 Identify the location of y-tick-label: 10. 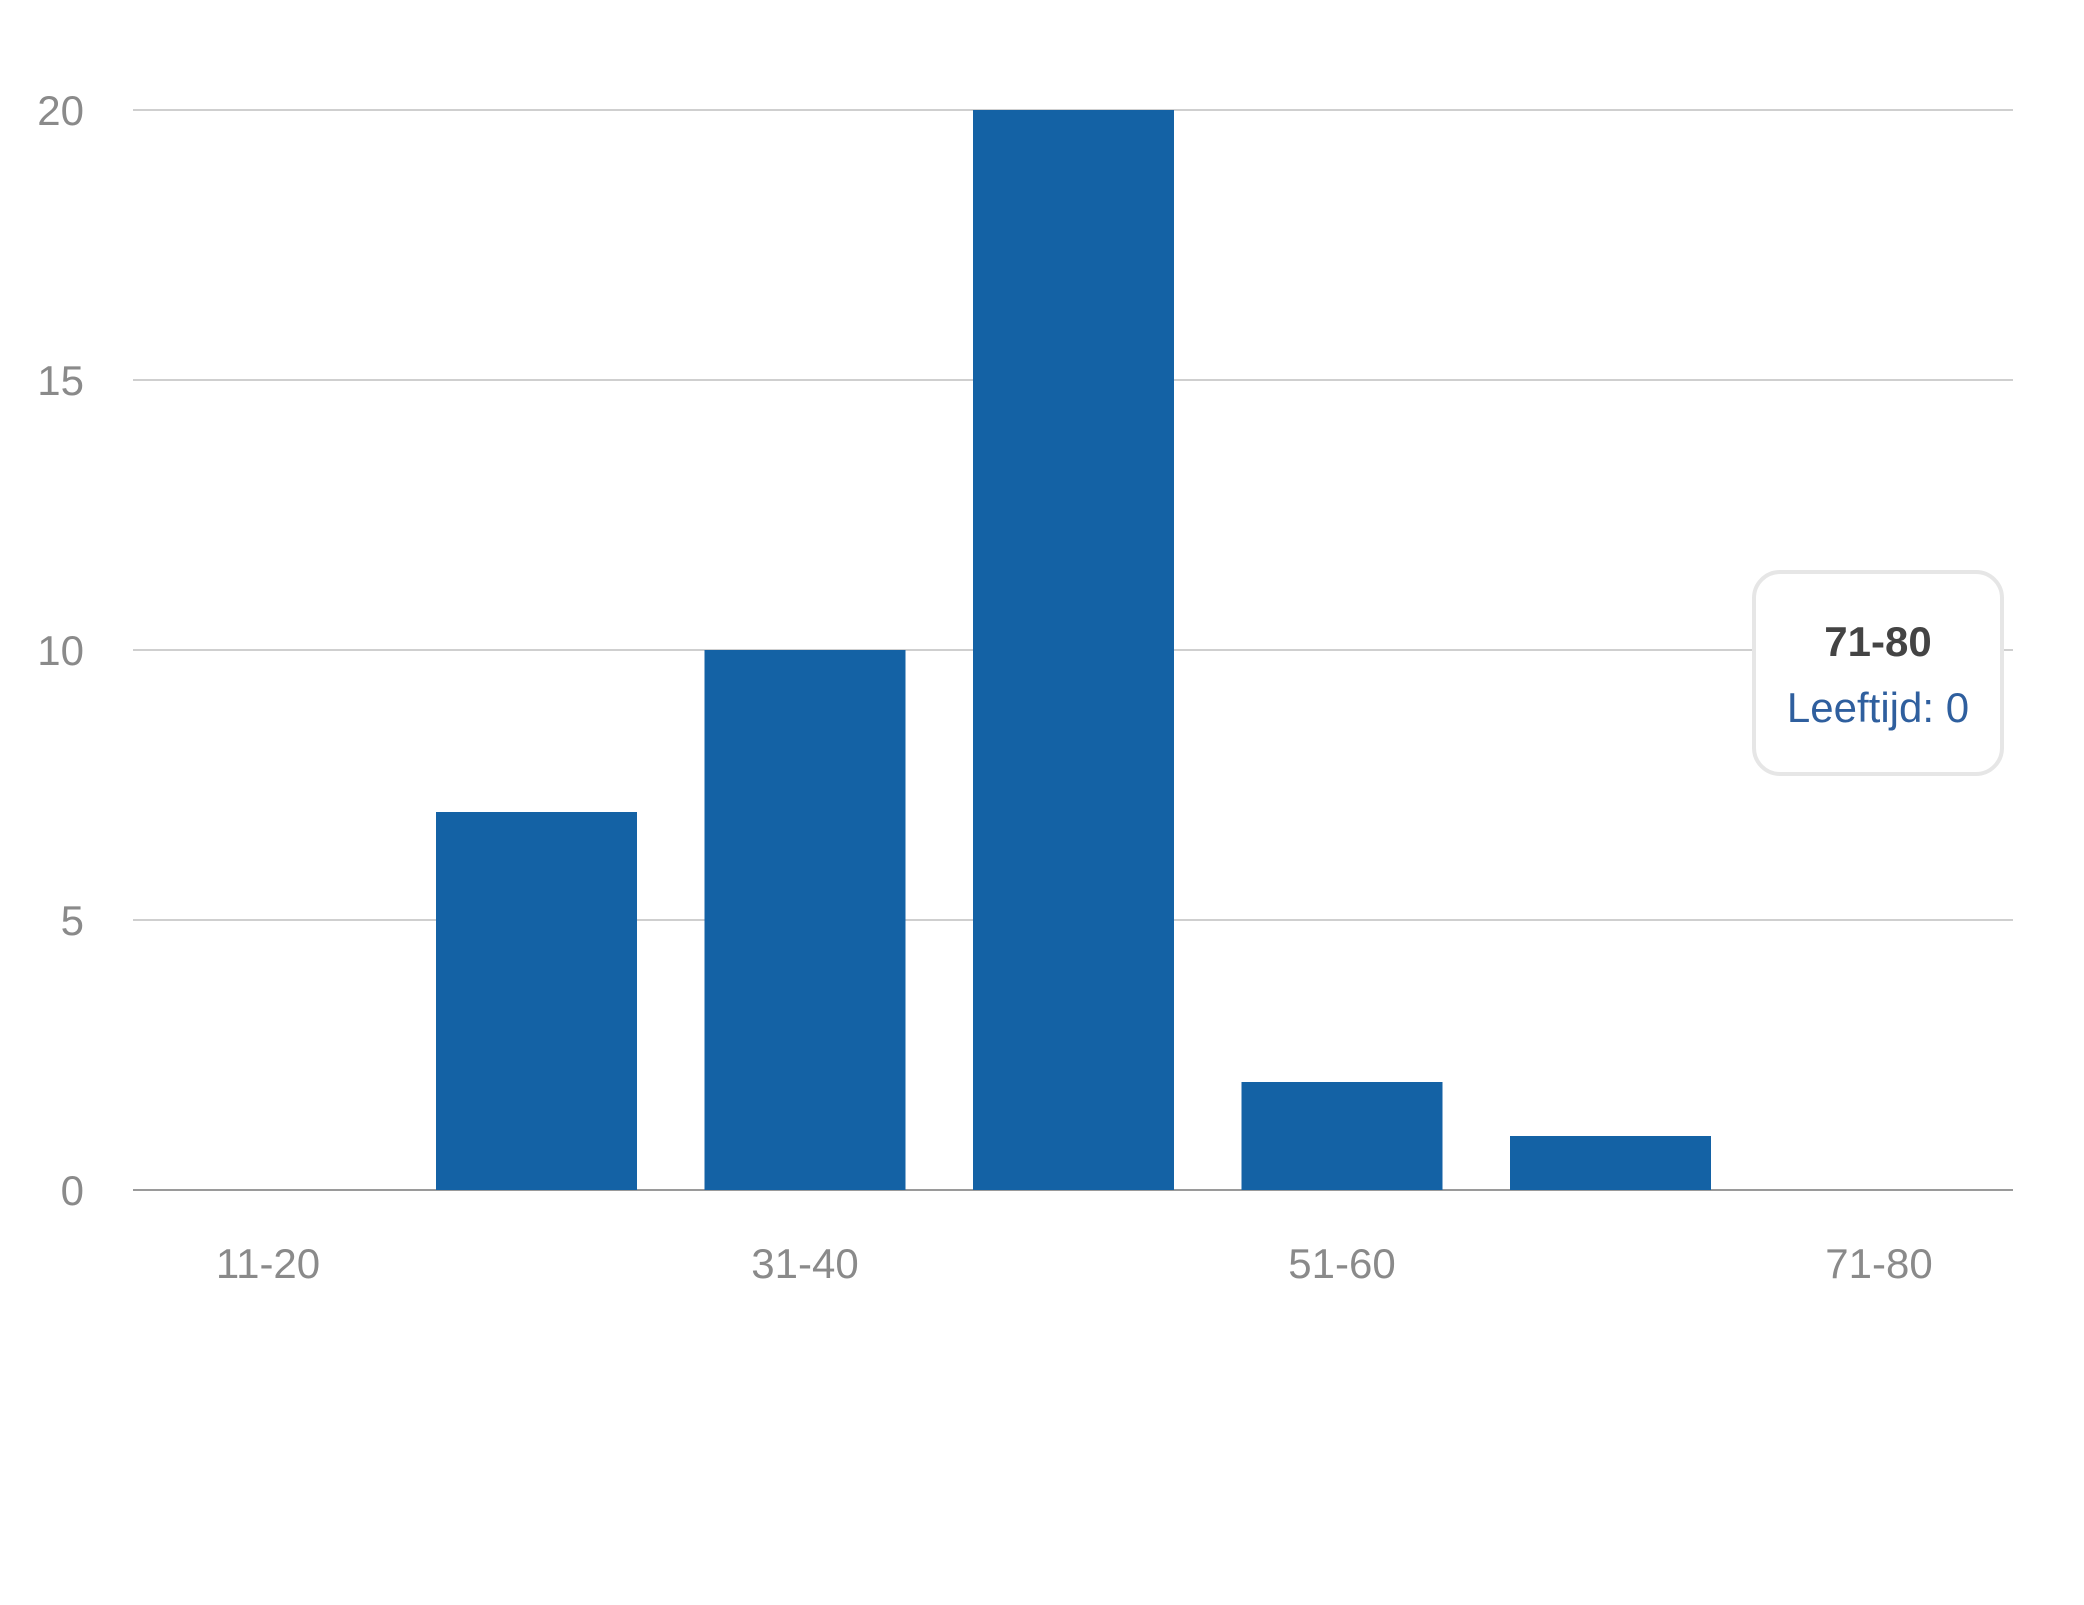
(60, 650).